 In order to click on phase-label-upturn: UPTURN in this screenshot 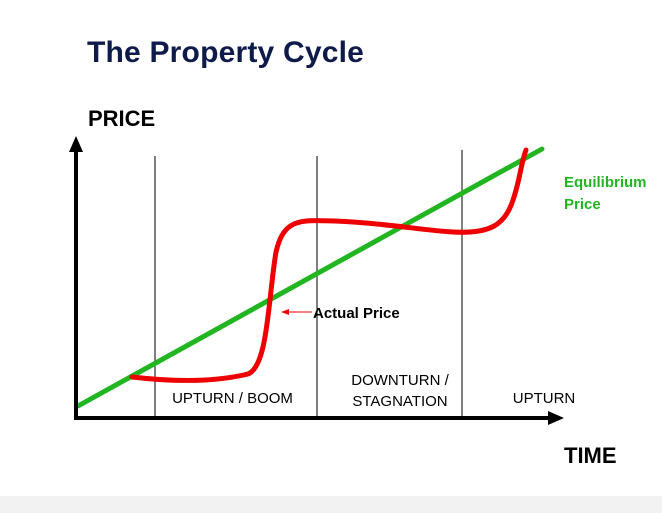, I will do `click(544, 398)`.